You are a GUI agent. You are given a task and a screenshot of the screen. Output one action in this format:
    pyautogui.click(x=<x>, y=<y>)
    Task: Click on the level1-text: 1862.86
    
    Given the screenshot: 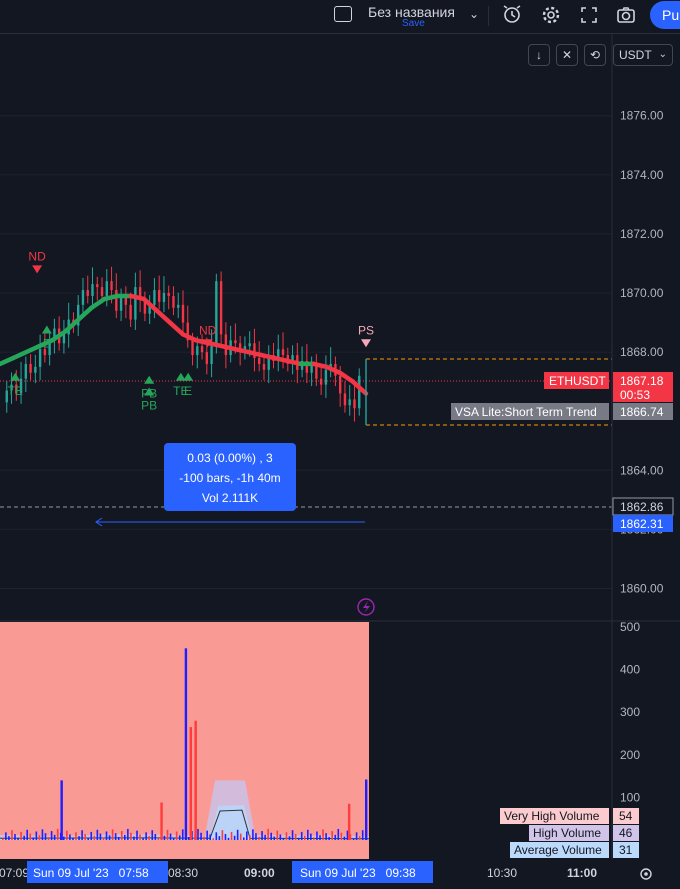 What is the action you would take?
    pyautogui.click(x=642, y=507)
    